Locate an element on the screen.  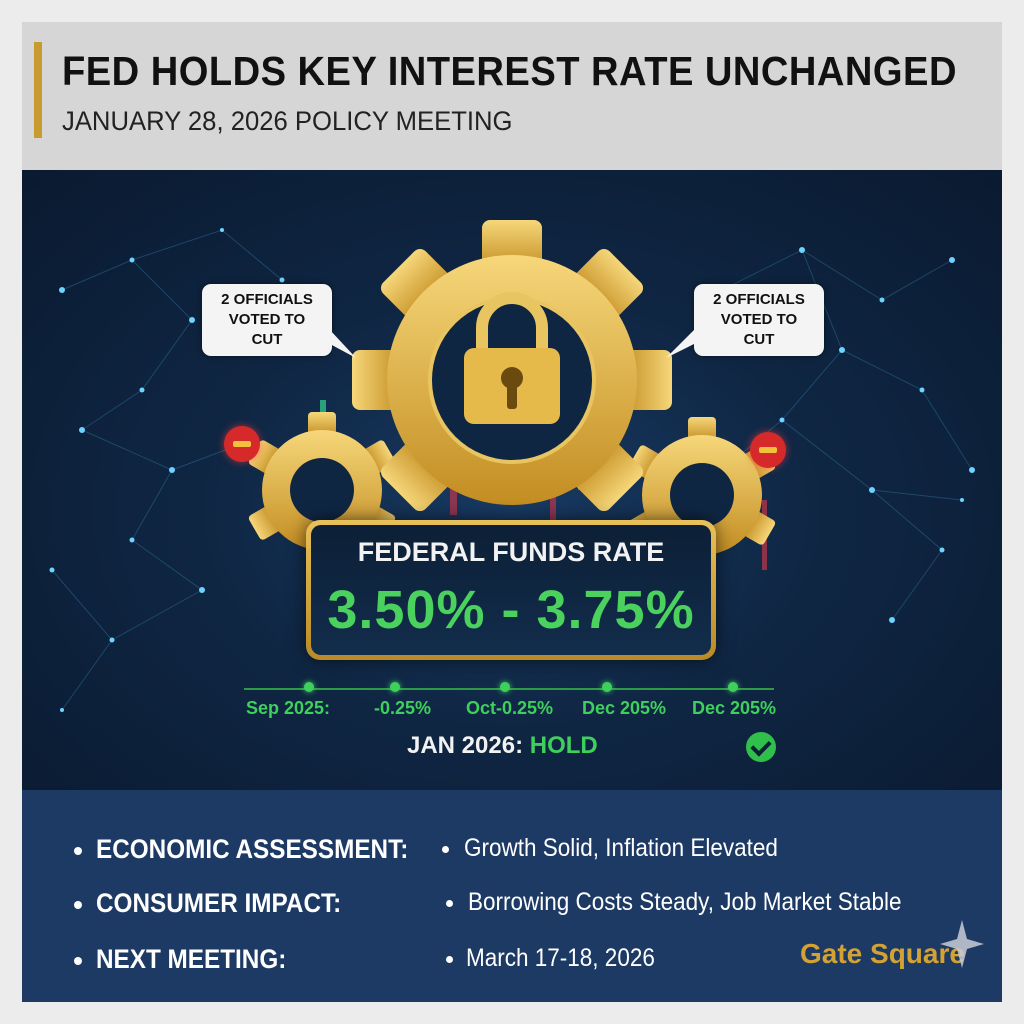
decision-label: JAN 2026: is located at coordinates (465, 745).